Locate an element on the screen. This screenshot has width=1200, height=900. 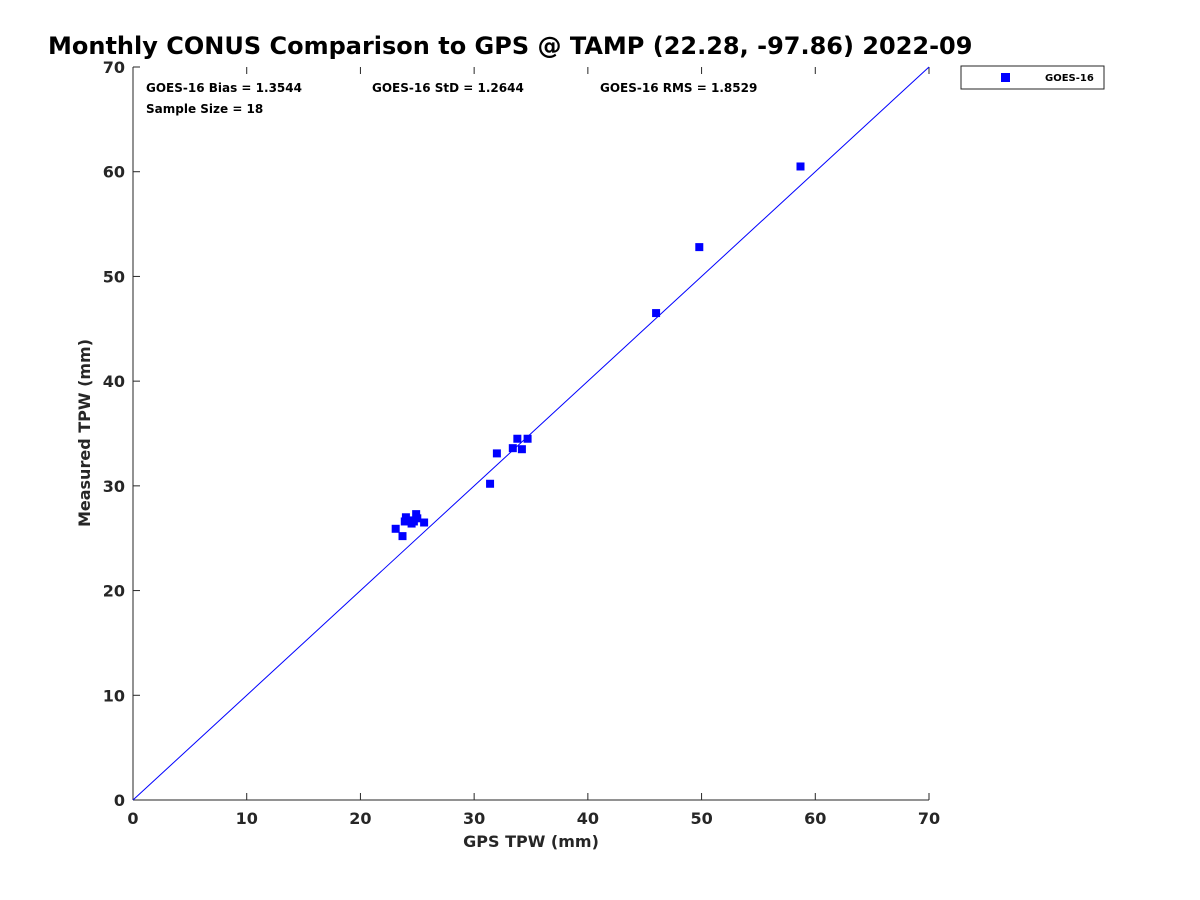
y-tick-label: 60 is located at coordinates (114, 172).